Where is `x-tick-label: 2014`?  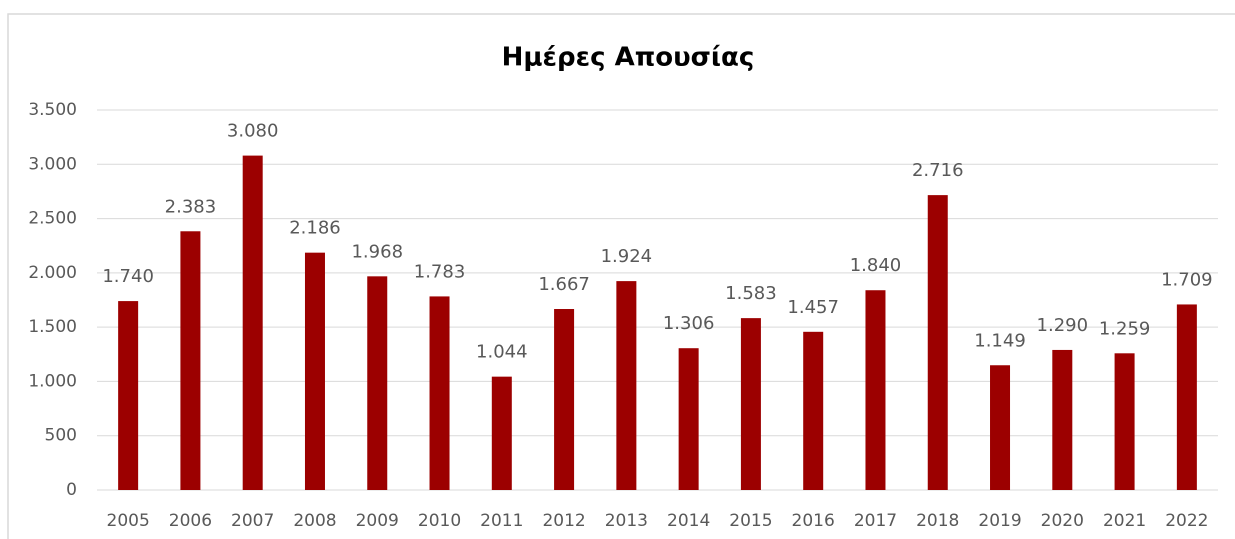
x-tick-label: 2014 is located at coordinates (688, 521).